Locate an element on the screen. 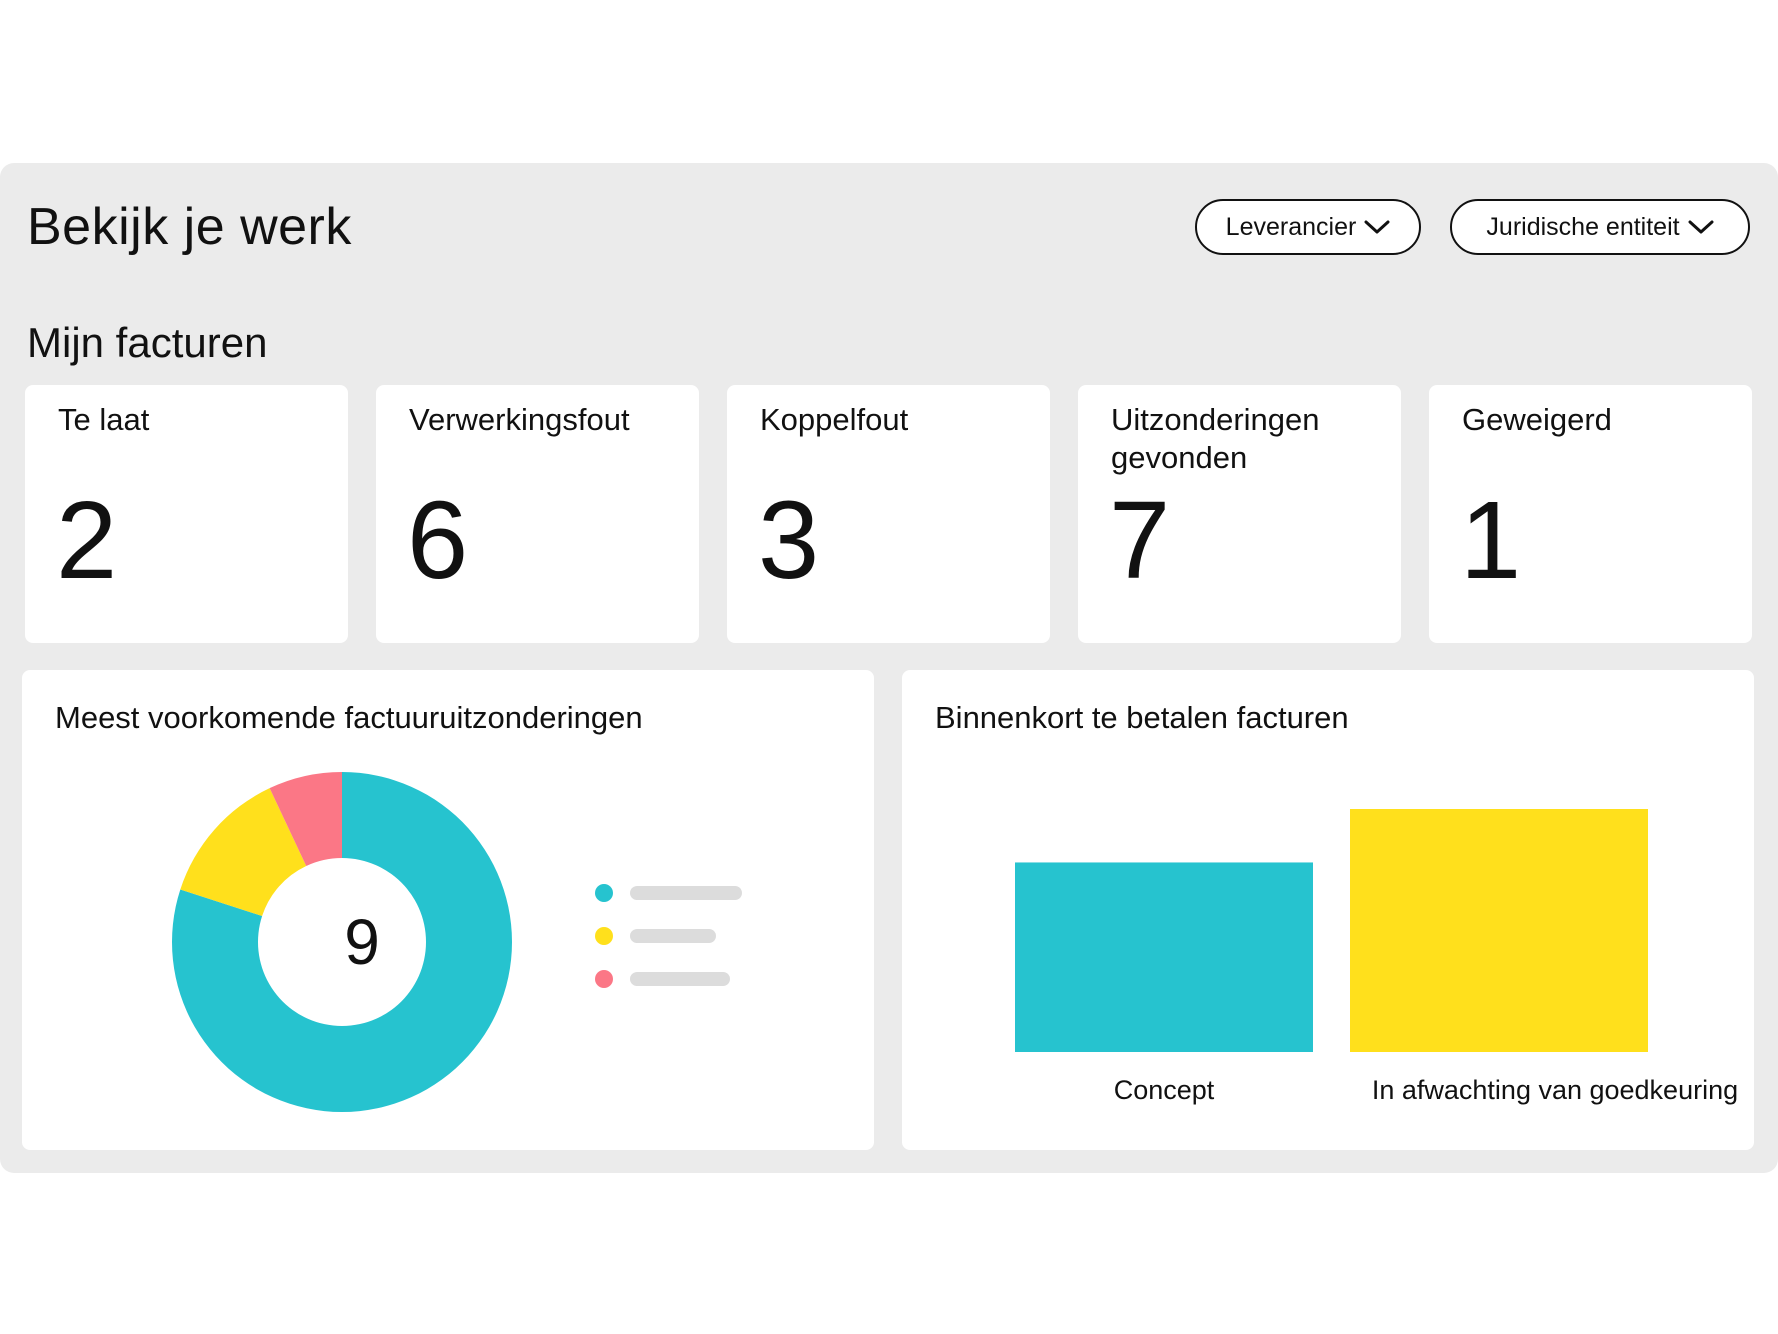 The image size is (1778, 1334). bar-chart is located at coordinates (1331, 930).